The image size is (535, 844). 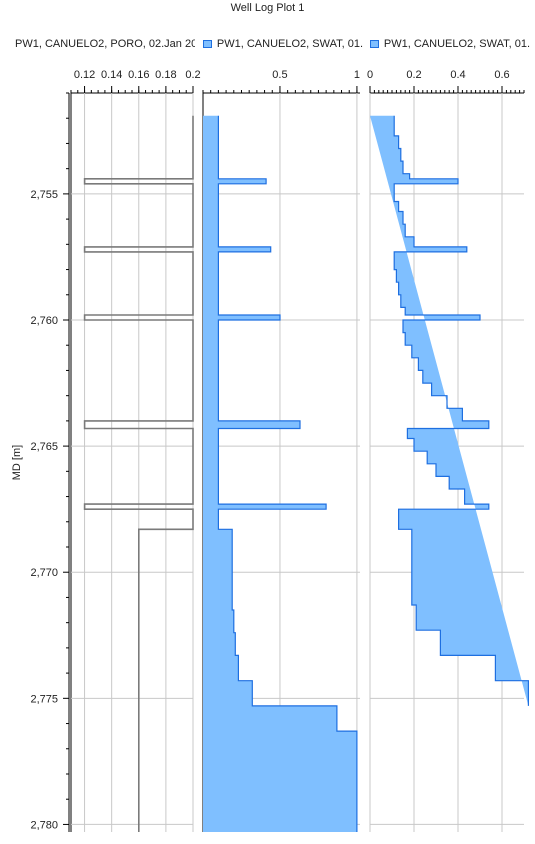 I want to click on legend-label-poro: PW1, CANUELO2, PORO, 02.Jan 20, so click(x=105, y=44).